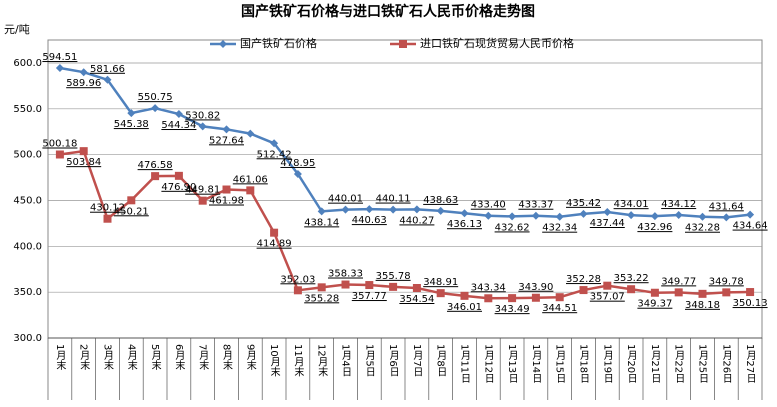 This screenshot has width=777, height=407. I want to click on x-tick-label: 7月末, so click(203, 357).